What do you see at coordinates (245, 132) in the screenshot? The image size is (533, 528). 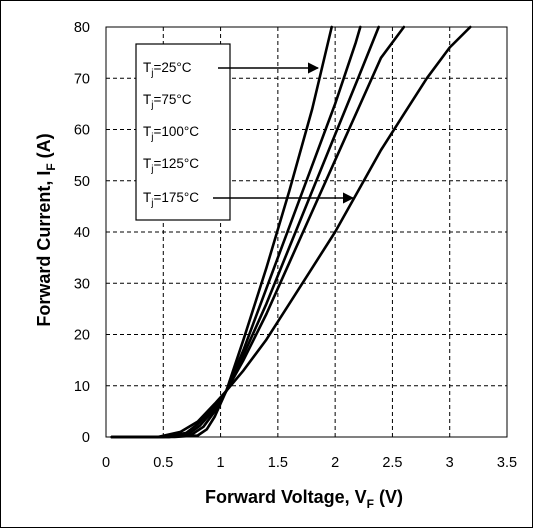 I see `legend: Tj=25°CTj=75°CTj=100°CTj=125°CTj=175°C` at bounding box center [245, 132].